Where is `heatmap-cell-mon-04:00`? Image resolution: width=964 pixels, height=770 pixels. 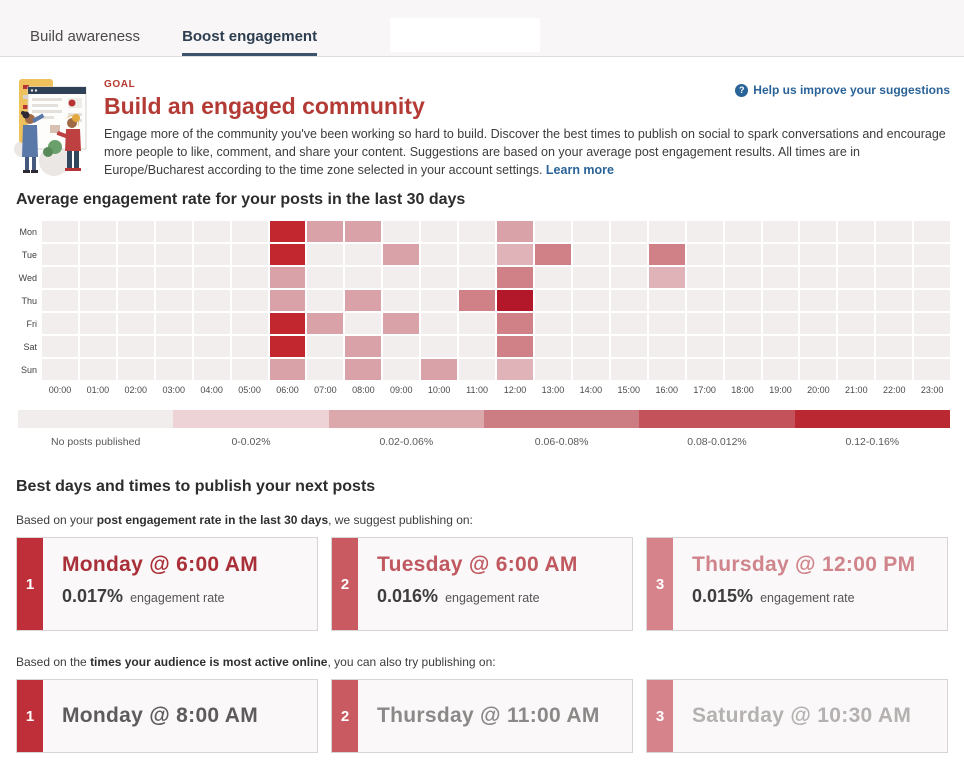
heatmap-cell-mon-04:00 is located at coordinates (211, 232).